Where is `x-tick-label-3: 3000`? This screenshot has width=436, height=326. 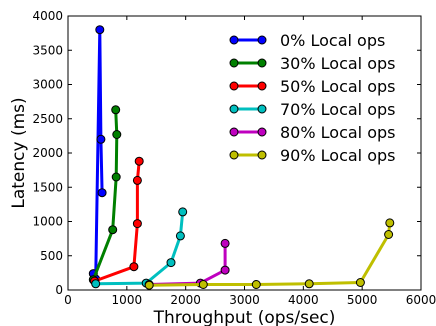
x-tick-label-3: 3000 is located at coordinates (244, 300).